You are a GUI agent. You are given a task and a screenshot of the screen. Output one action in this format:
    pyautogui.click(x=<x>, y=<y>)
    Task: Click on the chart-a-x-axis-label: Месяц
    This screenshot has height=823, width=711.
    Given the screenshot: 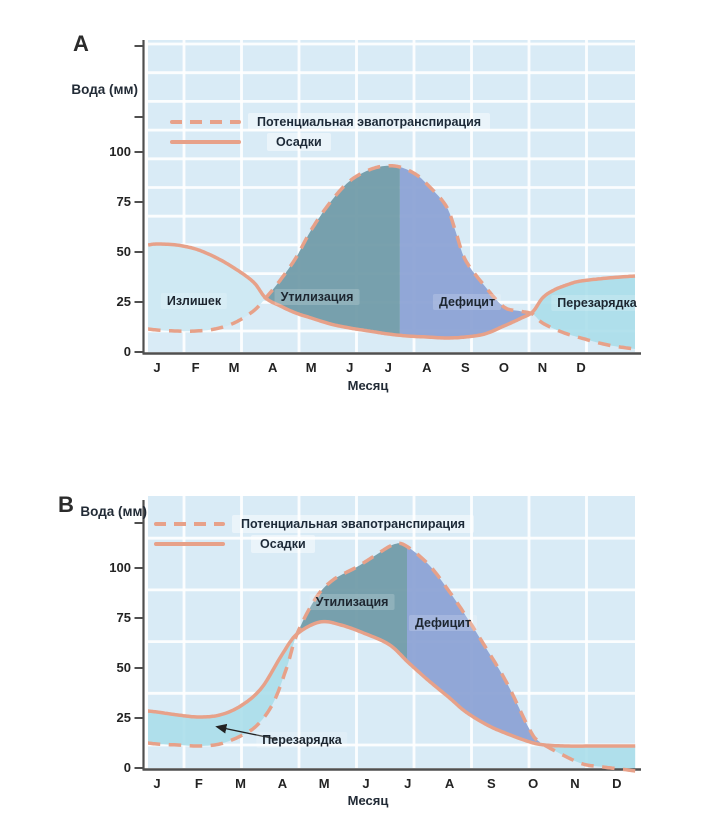 What is the action you would take?
    pyautogui.click(x=368, y=385)
    